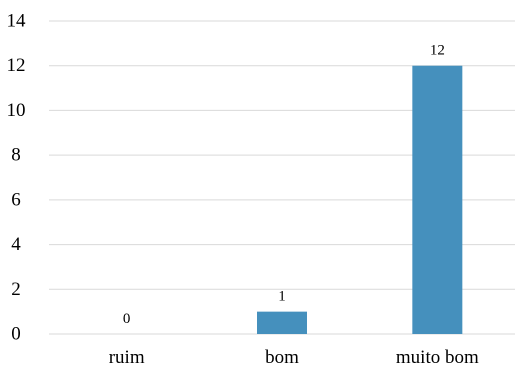 This screenshot has width=521, height=371. What do you see at coordinates (16, 289) in the screenshot?
I see `y-tick-label: 2` at bounding box center [16, 289].